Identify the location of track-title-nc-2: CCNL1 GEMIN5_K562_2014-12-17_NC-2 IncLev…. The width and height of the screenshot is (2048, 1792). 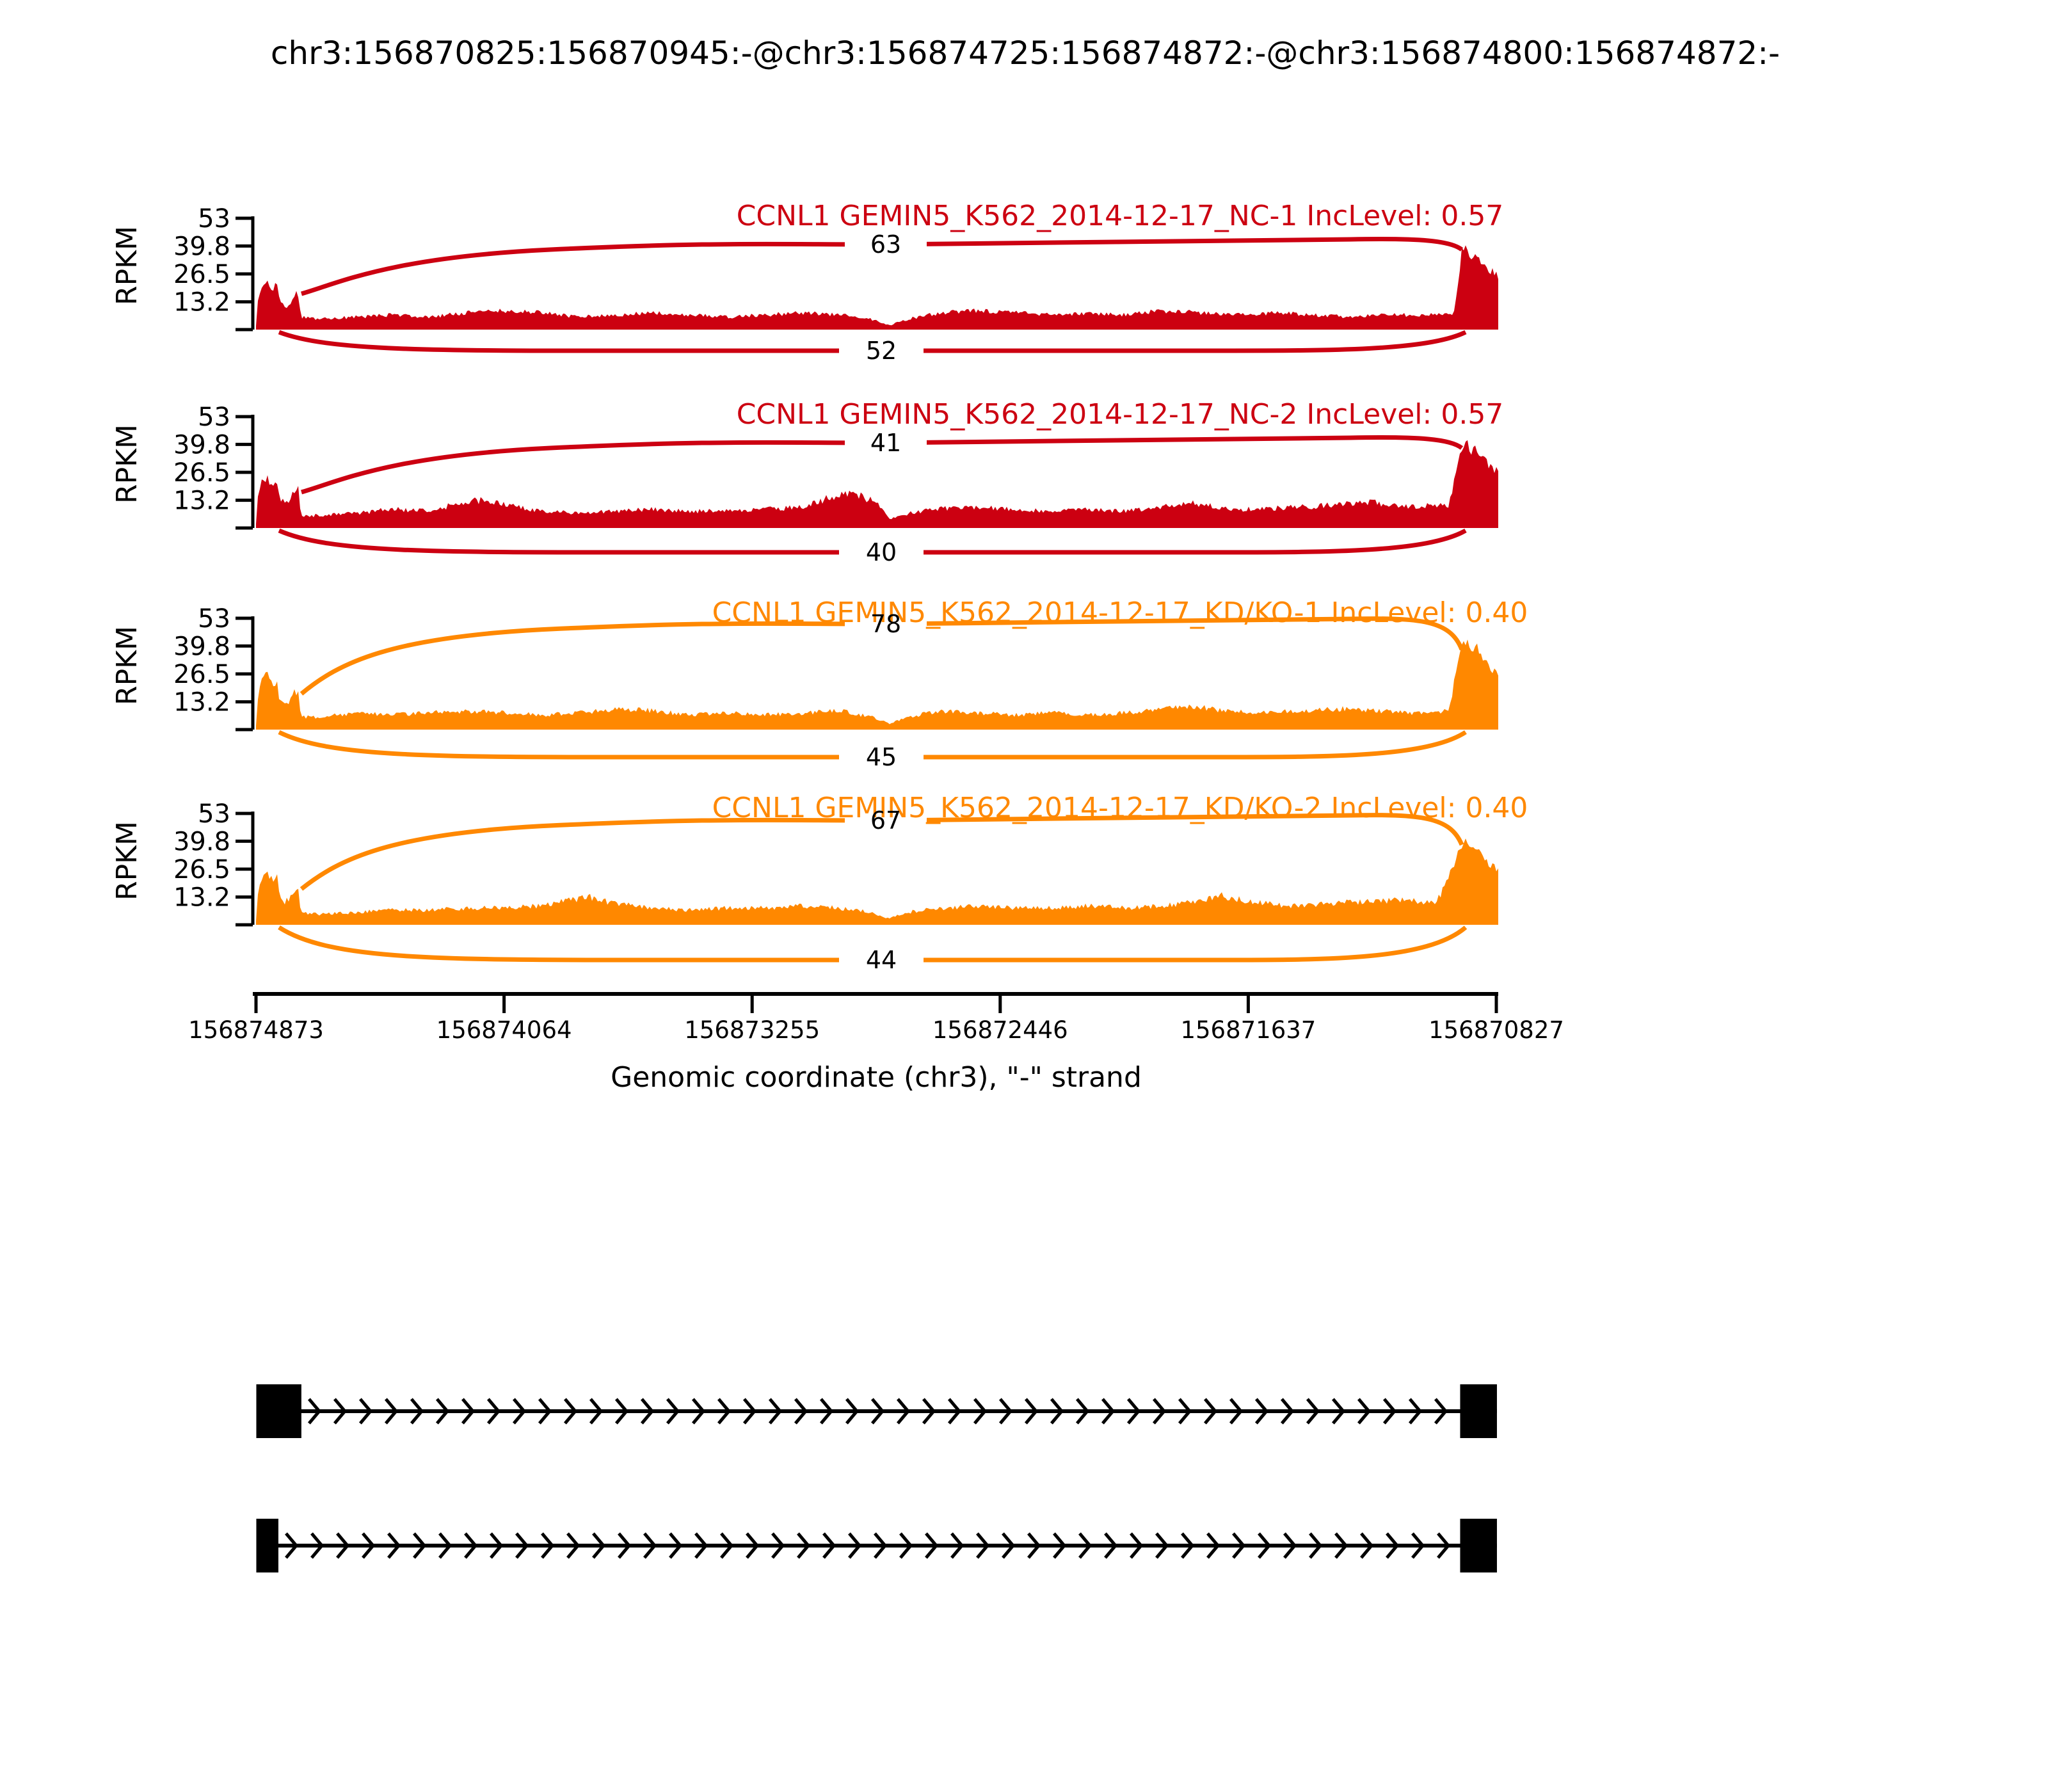
(1120, 414).